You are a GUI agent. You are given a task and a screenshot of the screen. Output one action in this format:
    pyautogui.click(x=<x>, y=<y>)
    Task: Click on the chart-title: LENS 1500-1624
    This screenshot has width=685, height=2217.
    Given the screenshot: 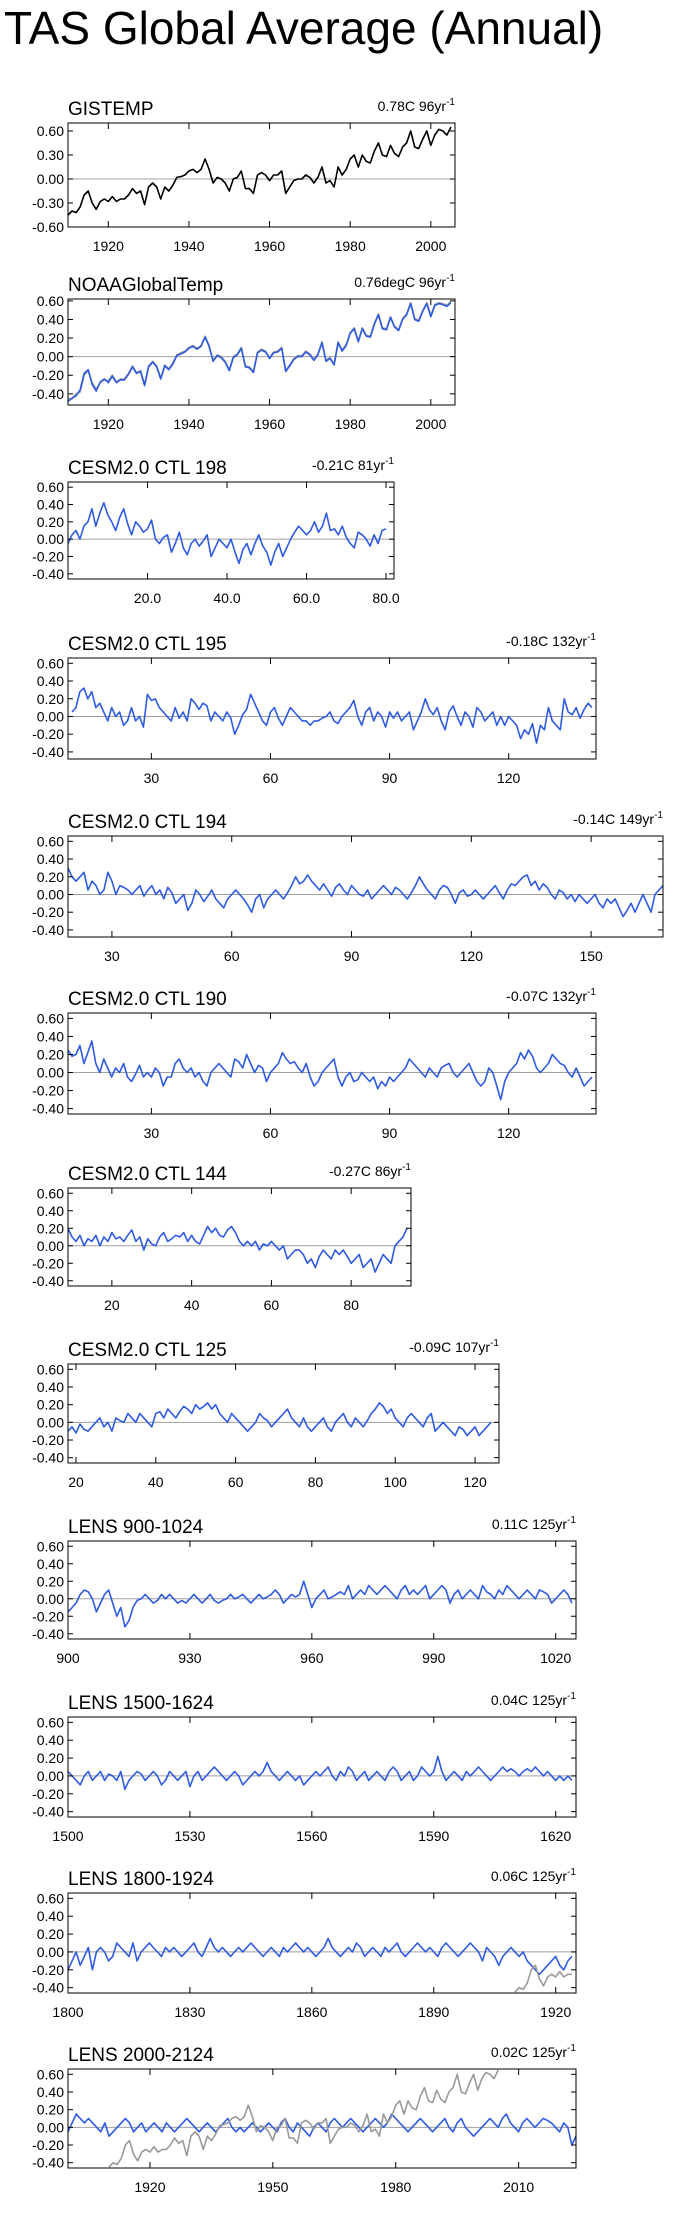 What is the action you would take?
    pyautogui.click(x=141, y=1703)
    